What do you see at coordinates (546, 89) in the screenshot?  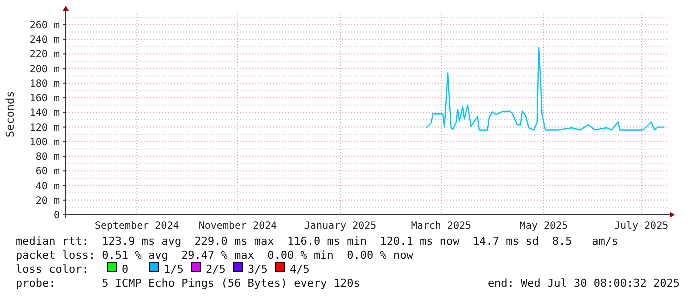 I see `line-series` at bounding box center [546, 89].